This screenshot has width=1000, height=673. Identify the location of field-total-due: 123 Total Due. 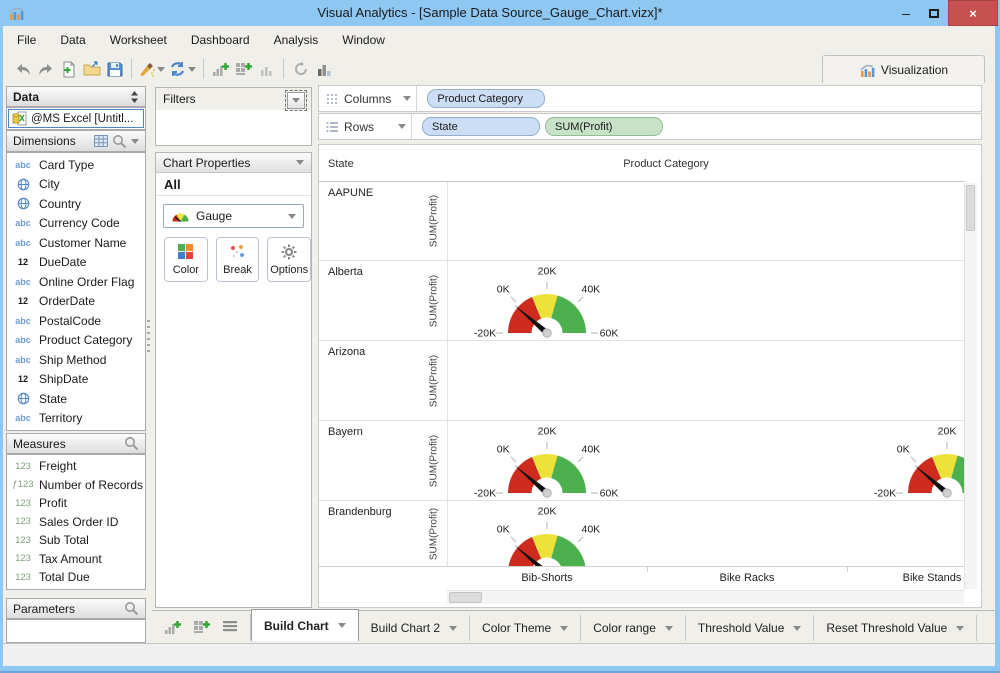
(76, 577).